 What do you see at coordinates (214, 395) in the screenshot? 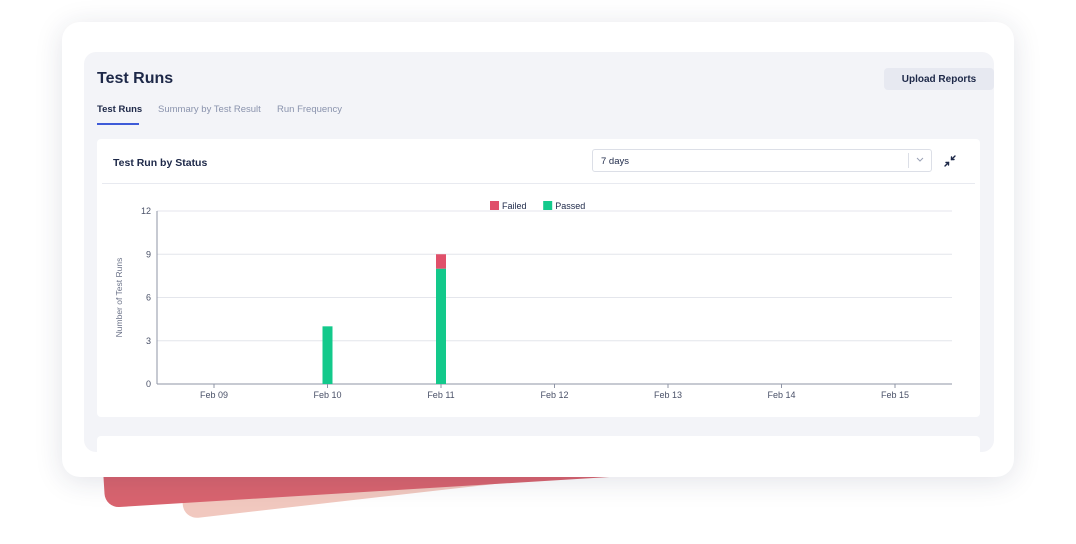
I see `x-tick-label: Feb 09` at bounding box center [214, 395].